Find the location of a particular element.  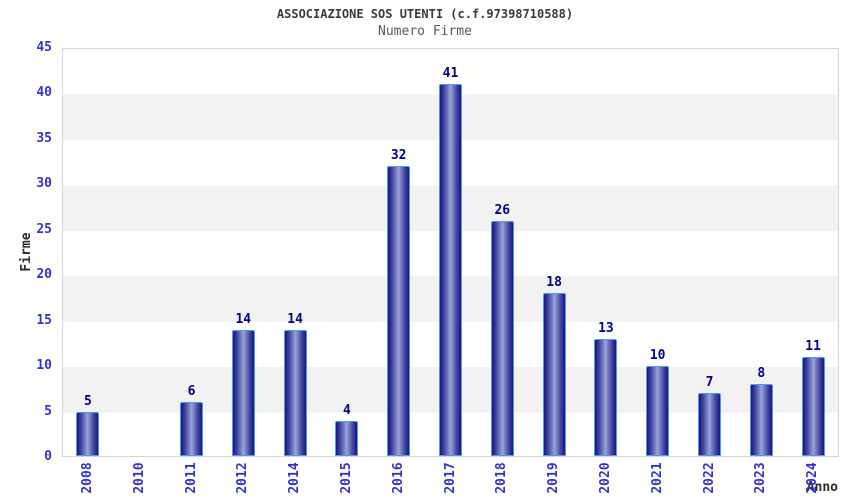

y-tick-label: 0 is located at coordinates (48, 456).